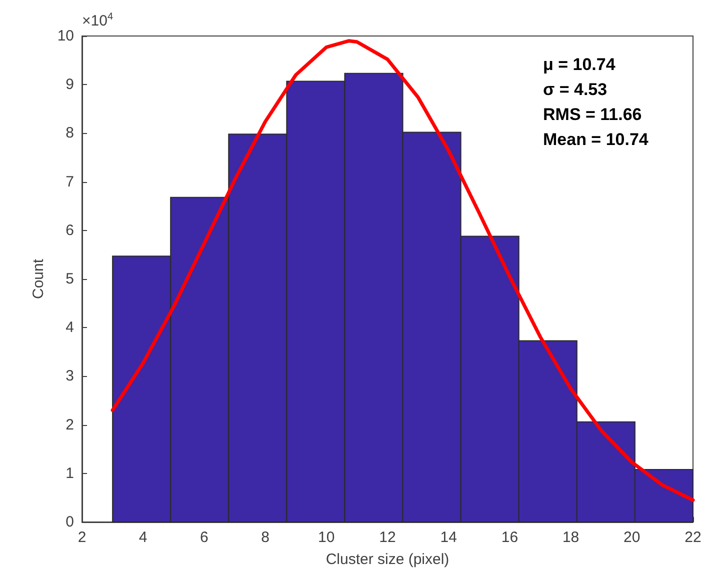 The height and width of the screenshot is (582, 713). What do you see at coordinates (143, 537) in the screenshot?
I see `x-tick-label: 4` at bounding box center [143, 537].